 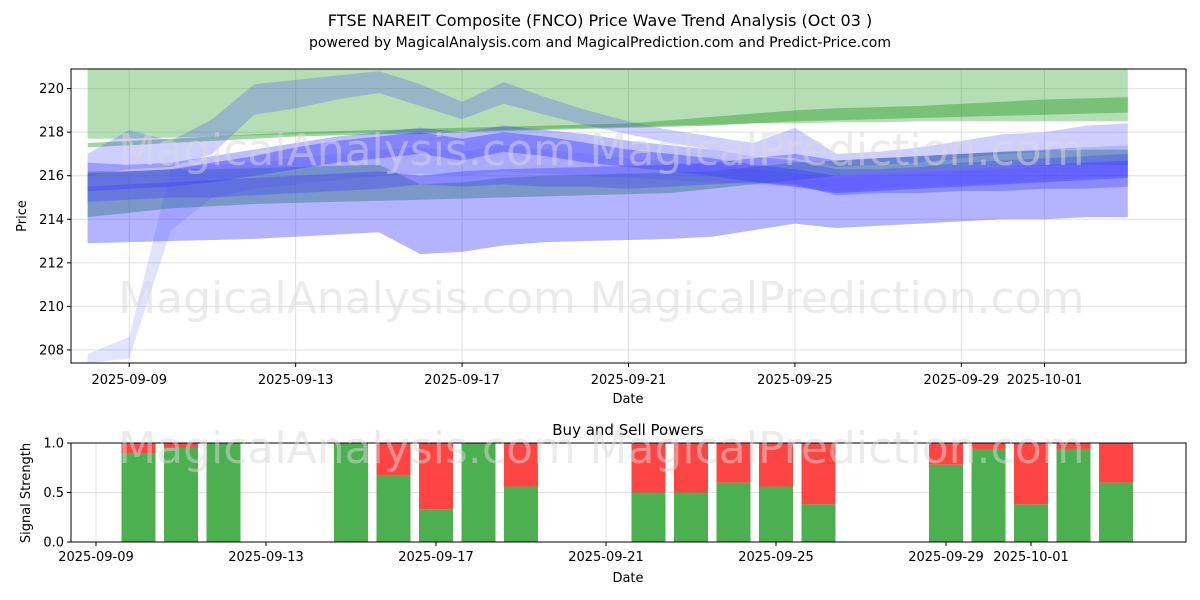 I want to click on band-blue-core-band, so click(x=607, y=163).